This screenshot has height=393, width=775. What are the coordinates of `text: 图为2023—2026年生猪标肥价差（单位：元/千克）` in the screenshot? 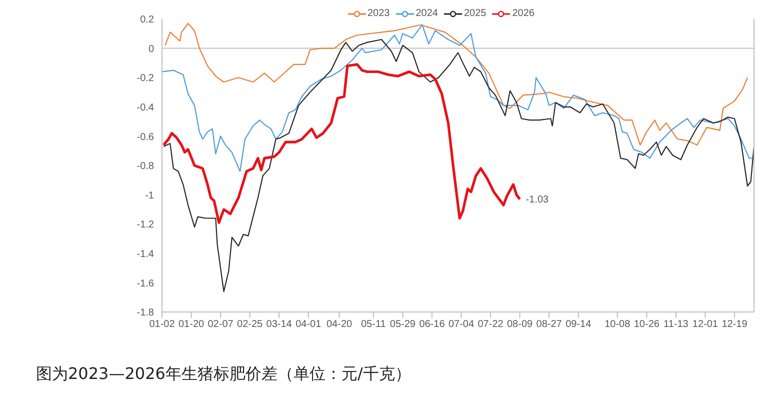 It's located at (224, 374).